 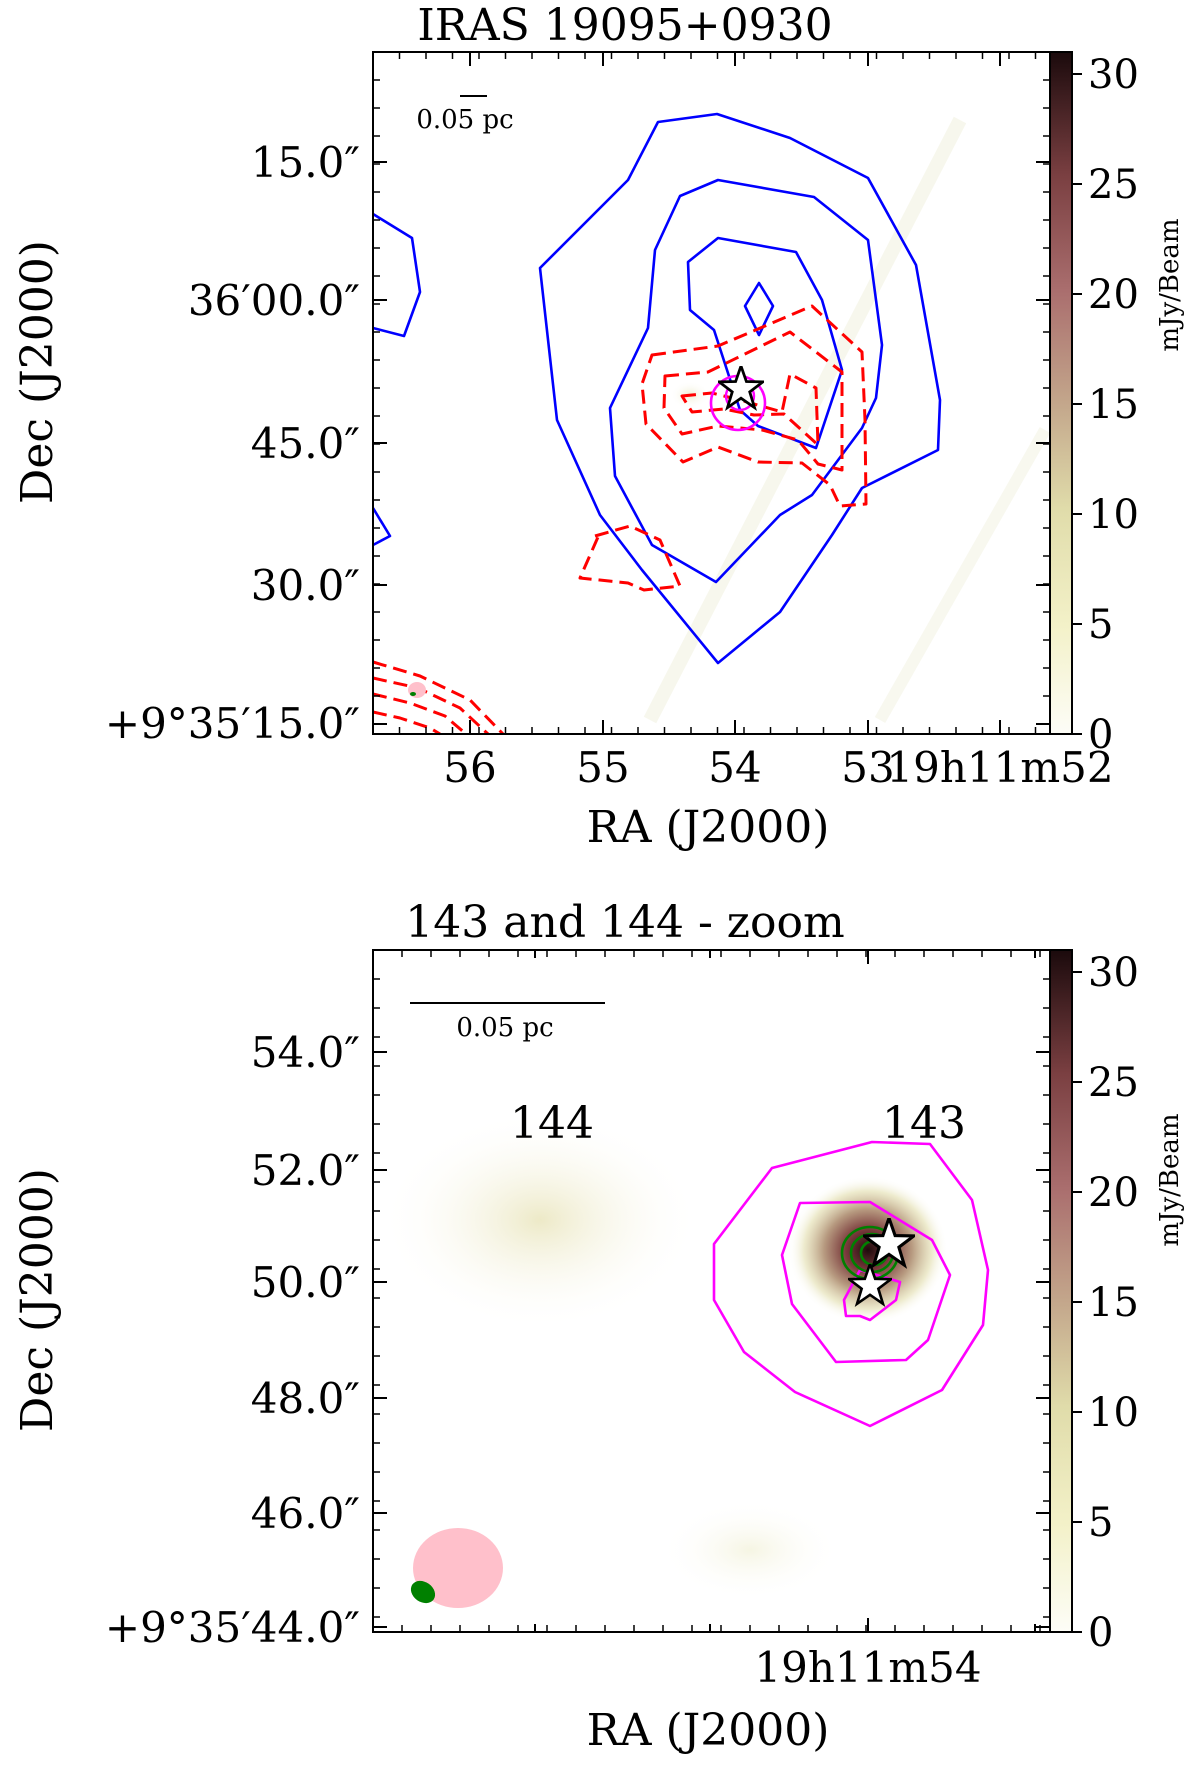 I want to click on blue-contour-outer, so click(x=740, y=388).